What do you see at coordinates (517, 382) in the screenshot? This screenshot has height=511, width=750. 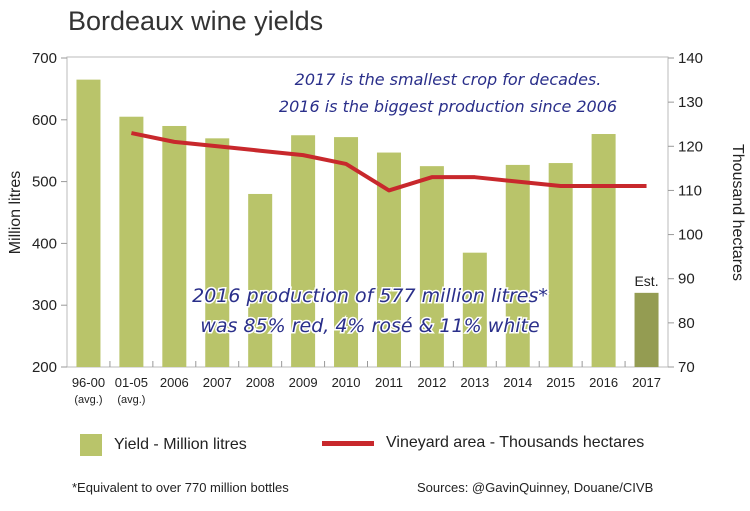 I see `x-tick-label: 2014` at bounding box center [517, 382].